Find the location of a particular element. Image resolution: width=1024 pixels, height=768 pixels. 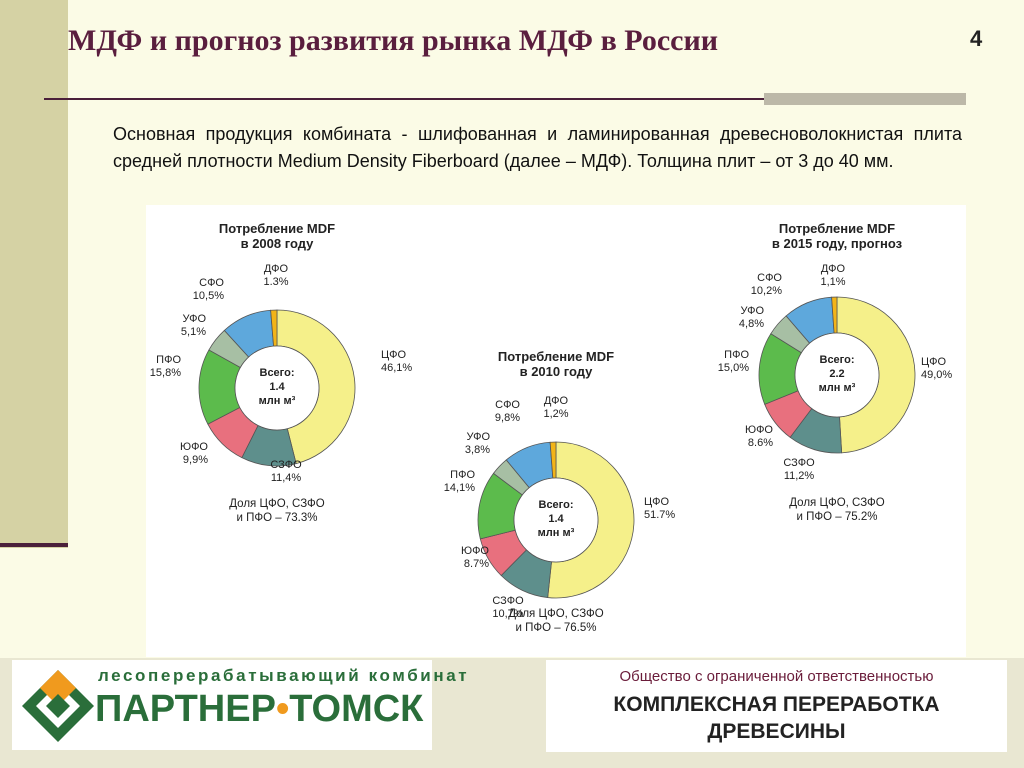

logo-tagline: лесоперерабатывающий комбинат is located at coordinates (284, 675).